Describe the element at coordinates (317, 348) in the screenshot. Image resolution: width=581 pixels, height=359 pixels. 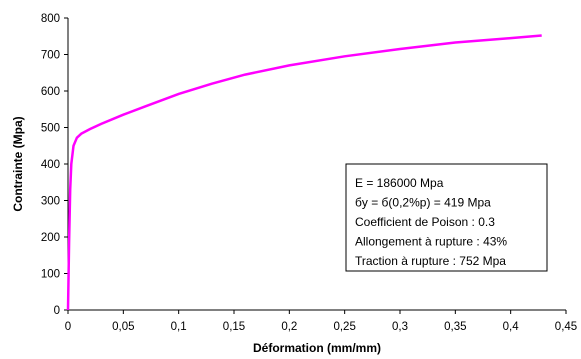
I see `x-axis-title: Déformation (mm/mm)` at that location.